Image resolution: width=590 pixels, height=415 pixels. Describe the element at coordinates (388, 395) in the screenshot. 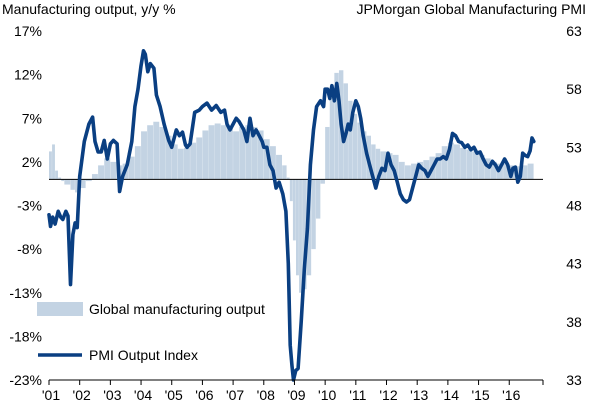

I see `x-tick-label: '12` at that location.